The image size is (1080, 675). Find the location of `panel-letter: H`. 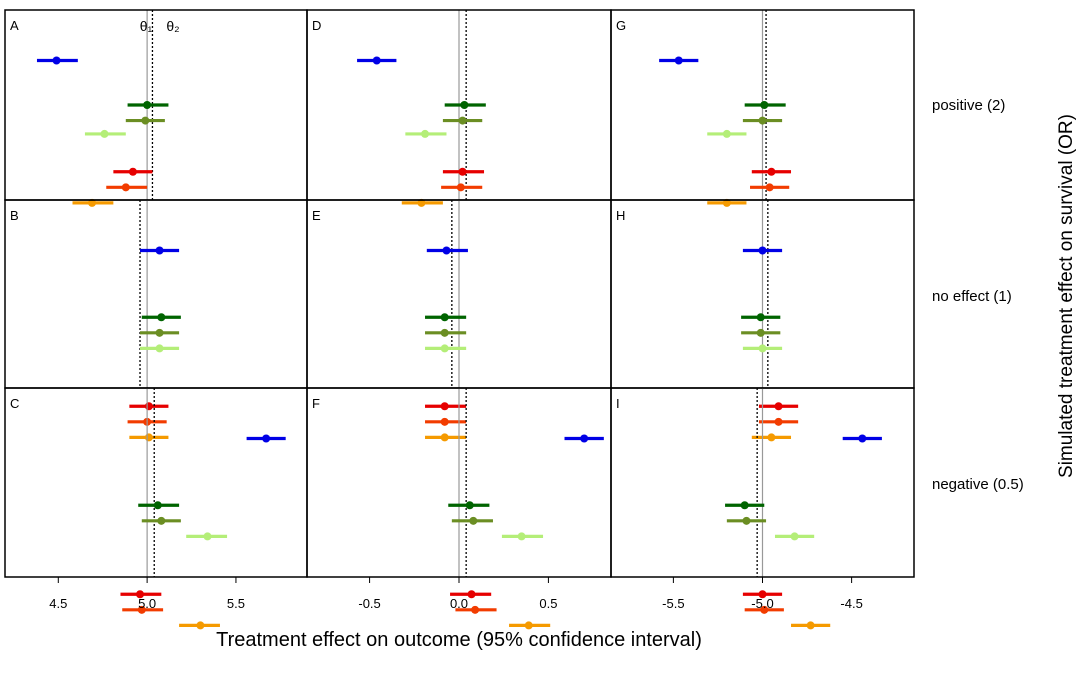

panel-letter: H is located at coordinates (620, 215).